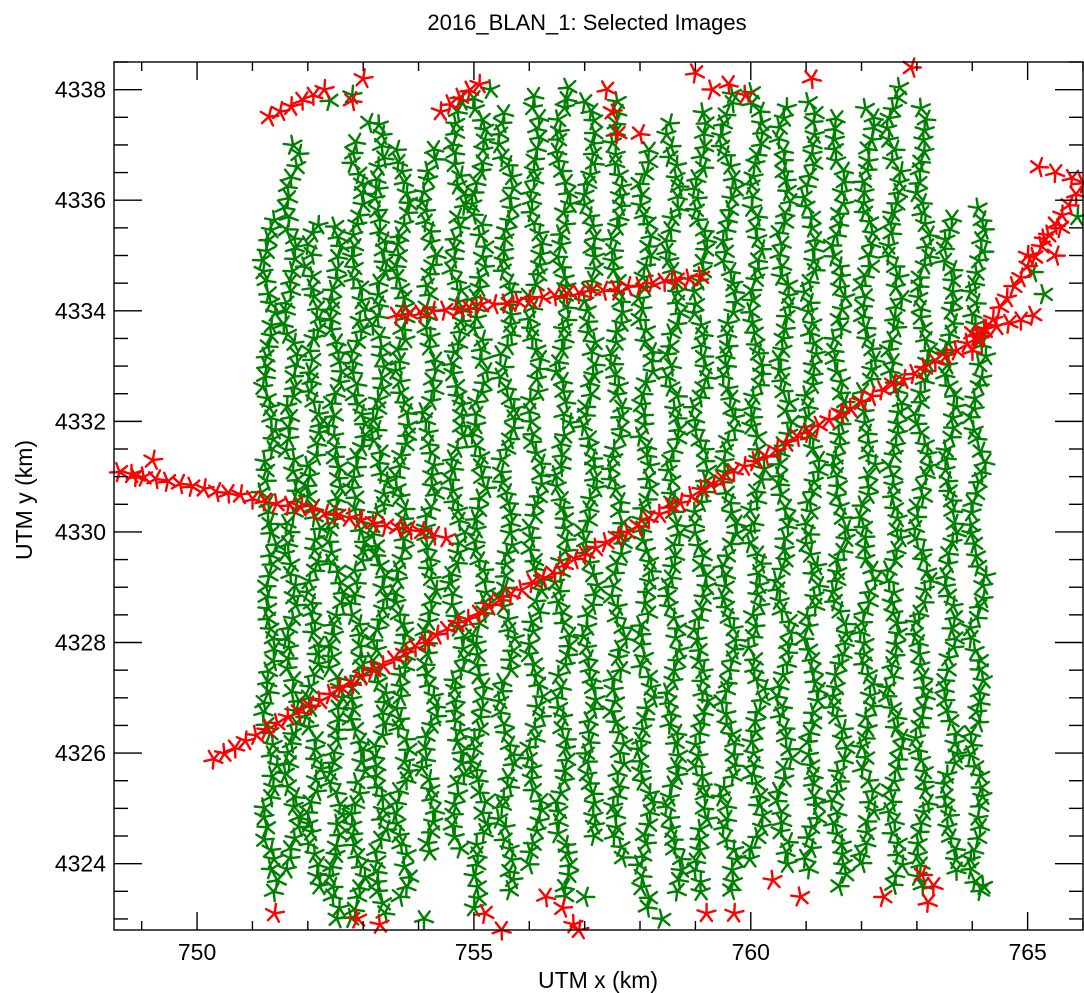 The image size is (1084, 993). Describe the element at coordinates (24, 500) in the screenshot. I see `y-axis-title: UTM y (km)` at that location.